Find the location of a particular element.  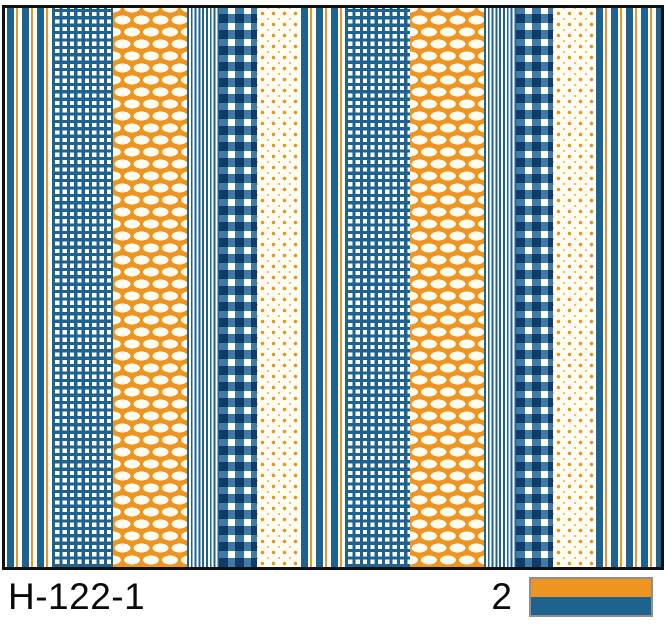

product-code: H-122-1 is located at coordinates (77, 596).